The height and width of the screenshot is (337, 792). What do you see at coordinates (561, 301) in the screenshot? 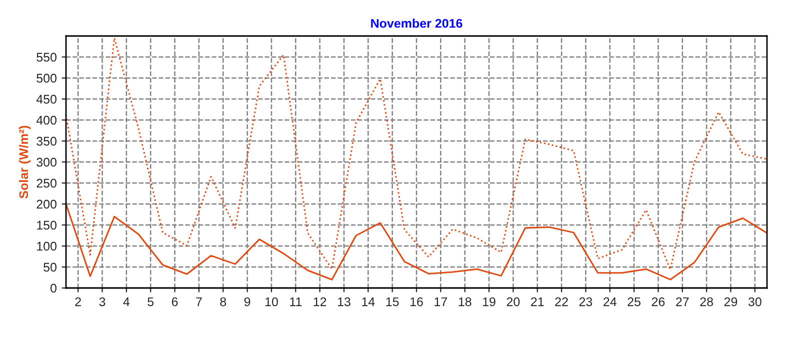
I see `x-tick-label: 22` at bounding box center [561, 301].